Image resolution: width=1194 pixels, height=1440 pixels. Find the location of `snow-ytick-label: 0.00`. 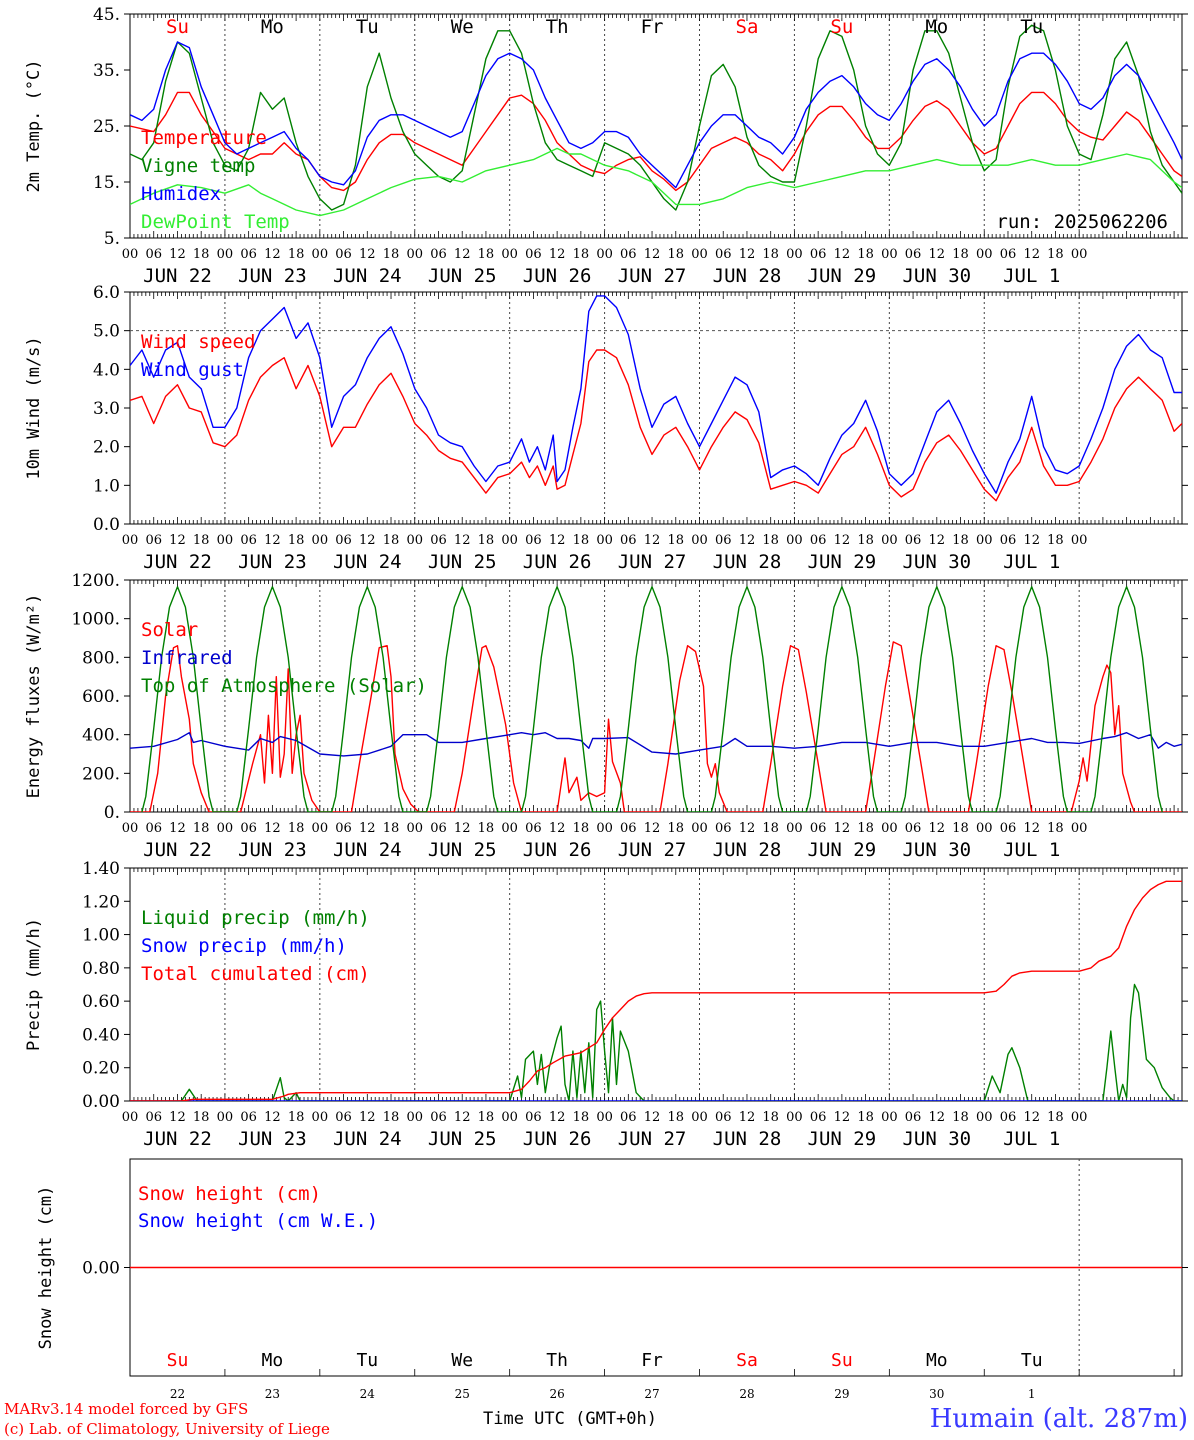

snow-ytick-label: 0.00 is located at coordinates (101, 1269).